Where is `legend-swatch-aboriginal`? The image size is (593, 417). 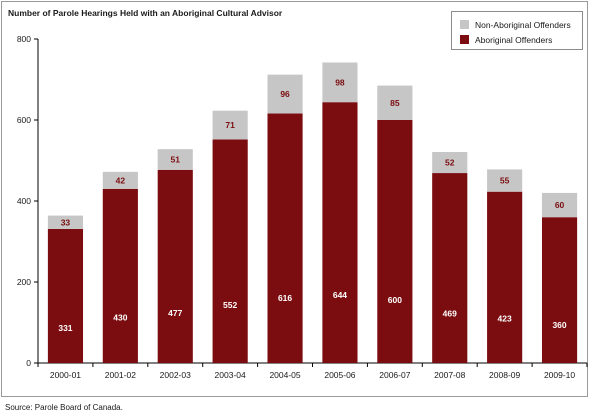
legend-swatch-aboriginal is located at coordinates (464, 39).